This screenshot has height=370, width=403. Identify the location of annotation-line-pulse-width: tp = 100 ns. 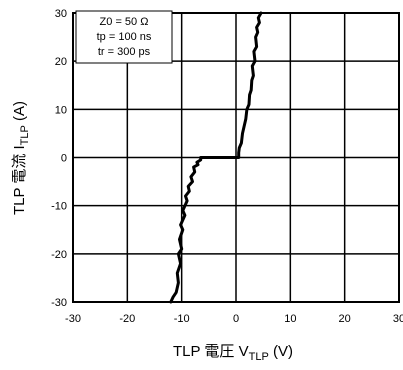
(124, 37).